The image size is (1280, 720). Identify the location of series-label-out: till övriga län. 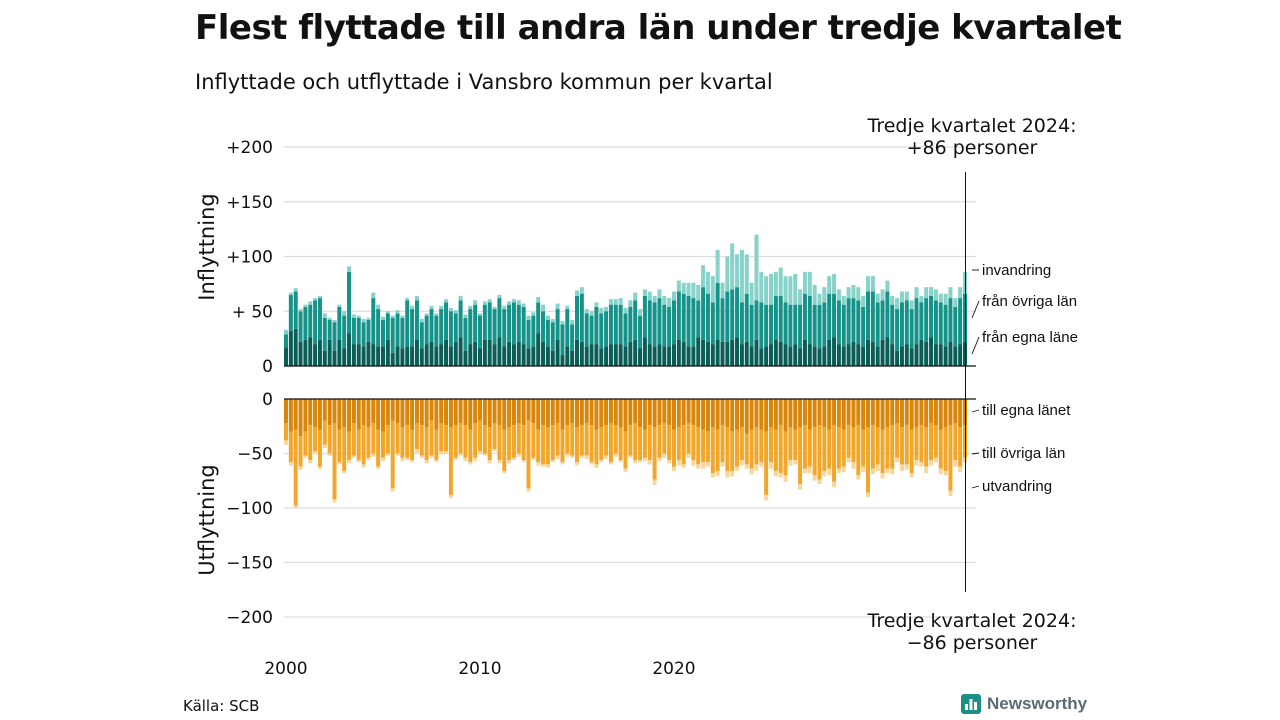
(1023, 453).